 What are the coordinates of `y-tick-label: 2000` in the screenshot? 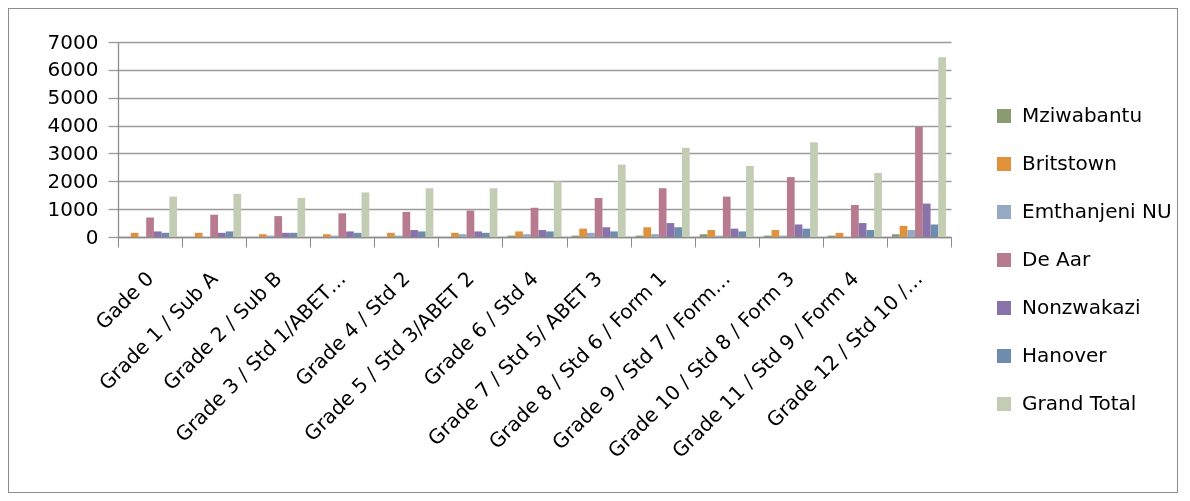 It's located at (73, 180).